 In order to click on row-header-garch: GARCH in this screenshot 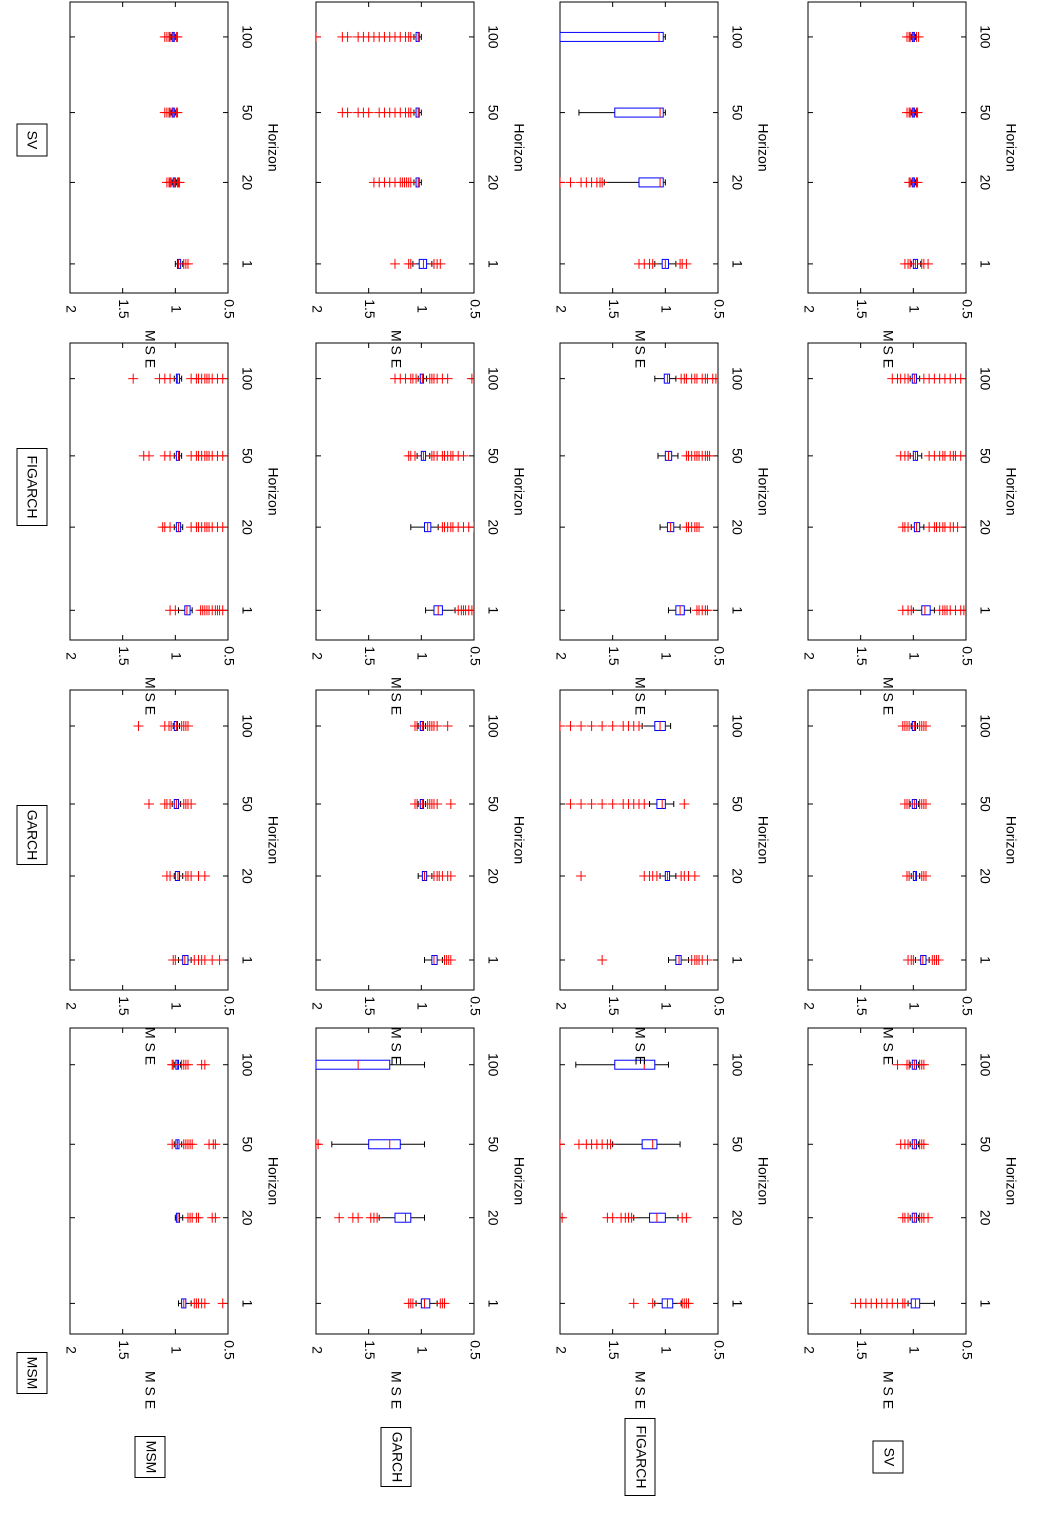, I will do `click(396, 1457)`.